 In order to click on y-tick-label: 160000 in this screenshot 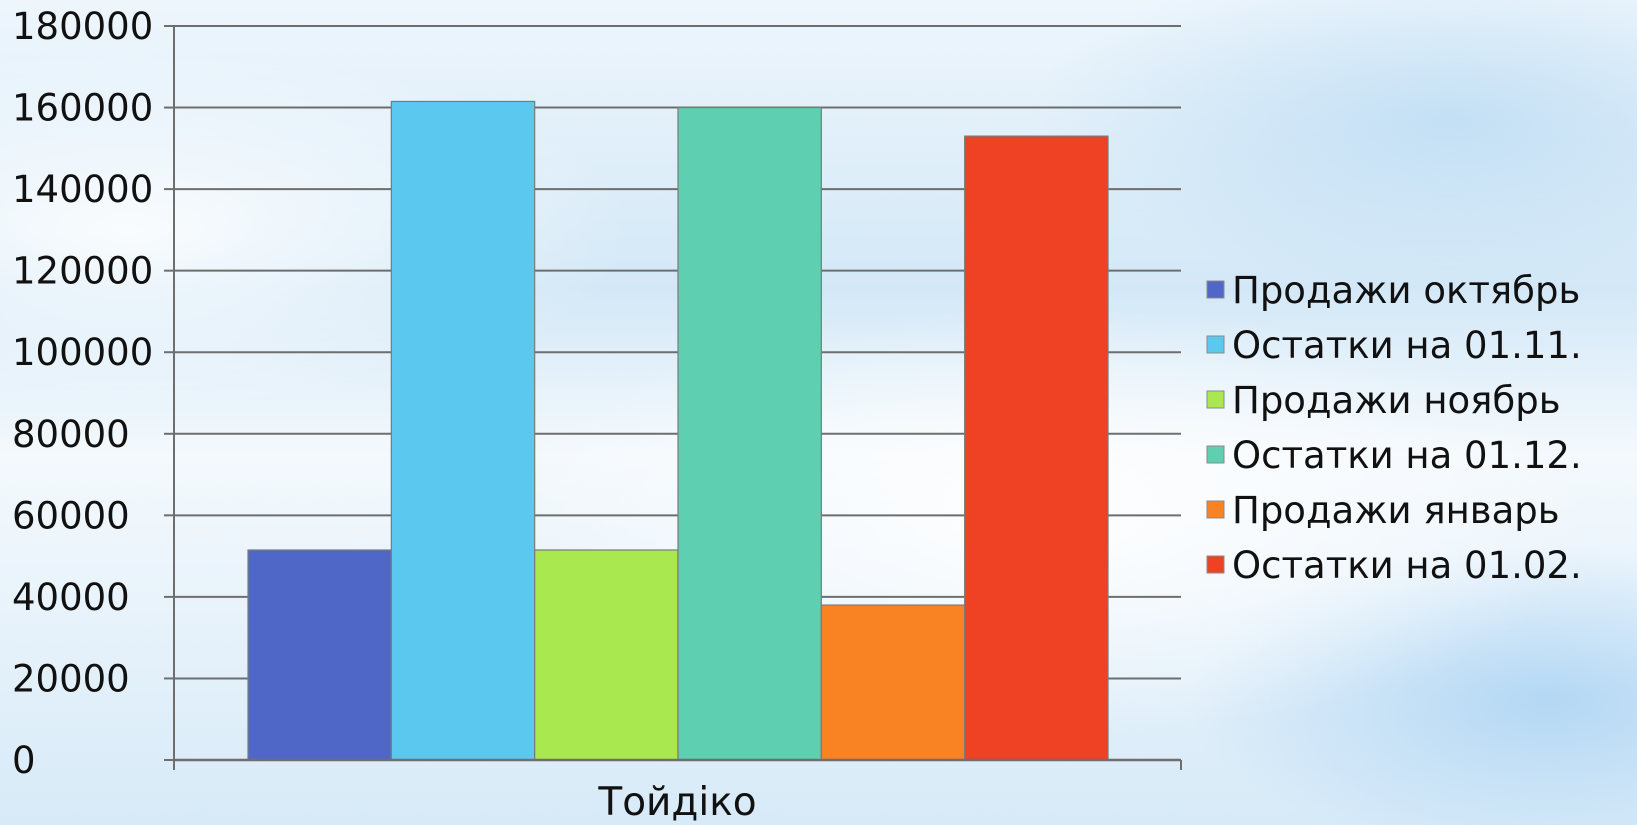, I will do `click(82, 108)`.